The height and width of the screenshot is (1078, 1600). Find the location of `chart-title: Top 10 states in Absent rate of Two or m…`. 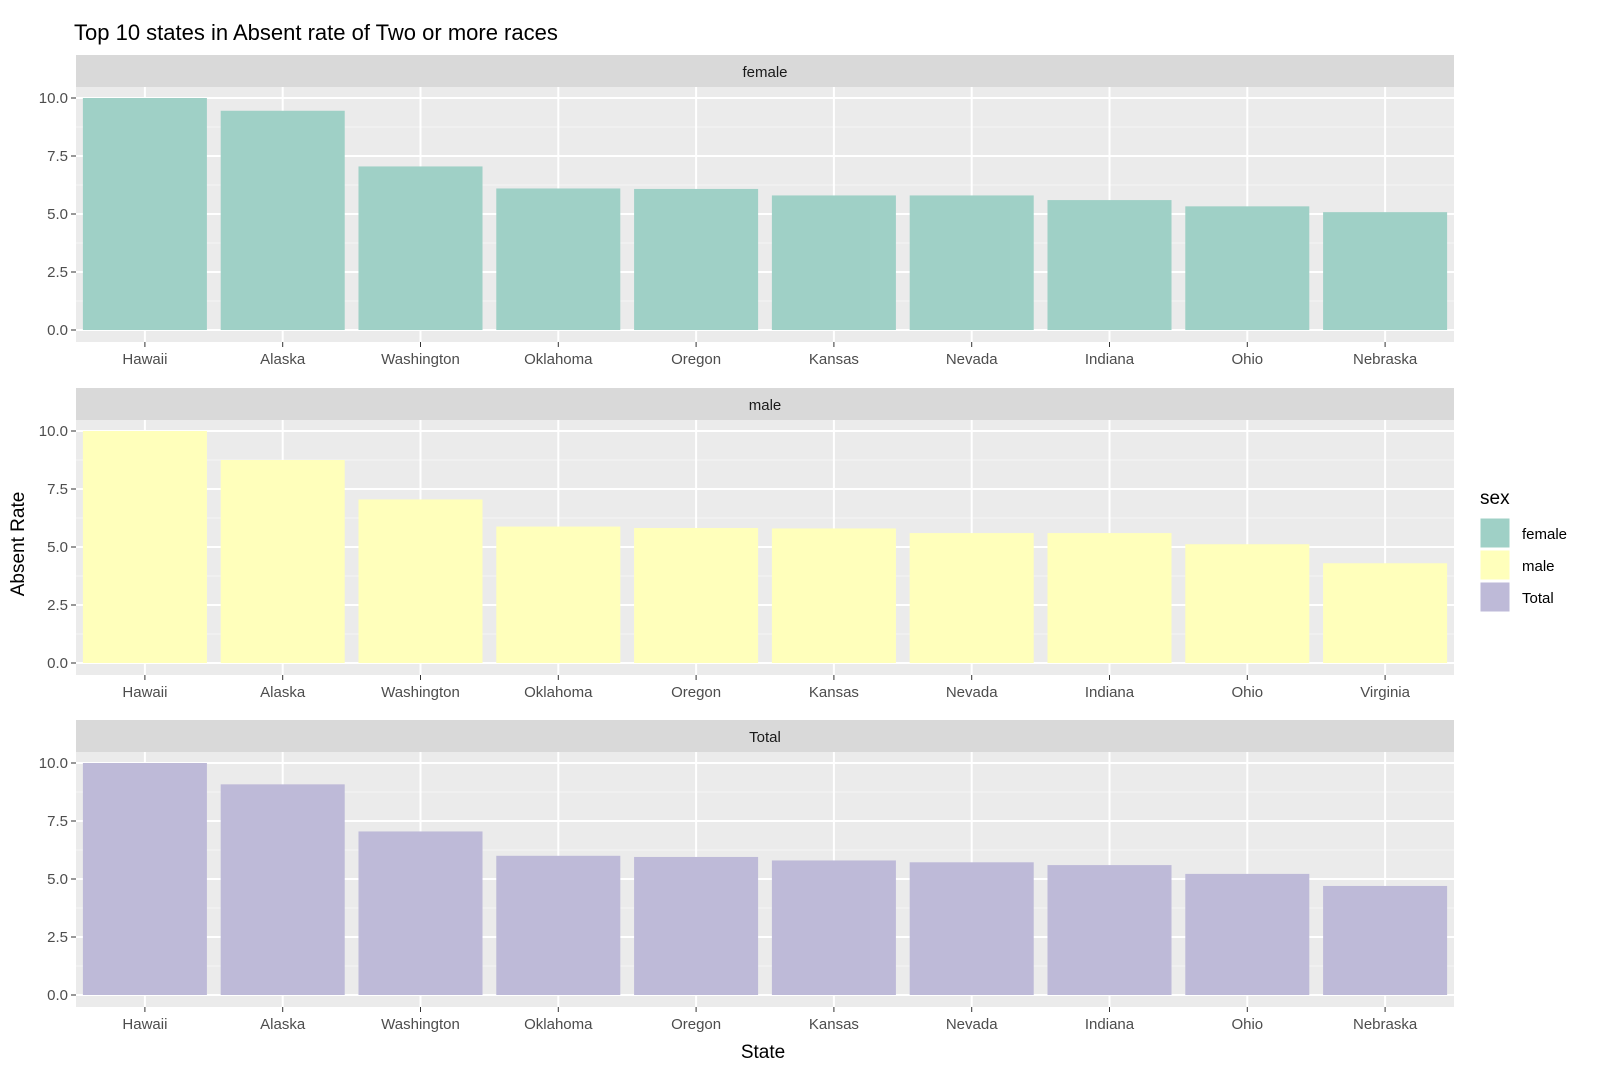

chart-title: Top 10 states in Absent rate of Two or m… is located at coordinates (316, 32).